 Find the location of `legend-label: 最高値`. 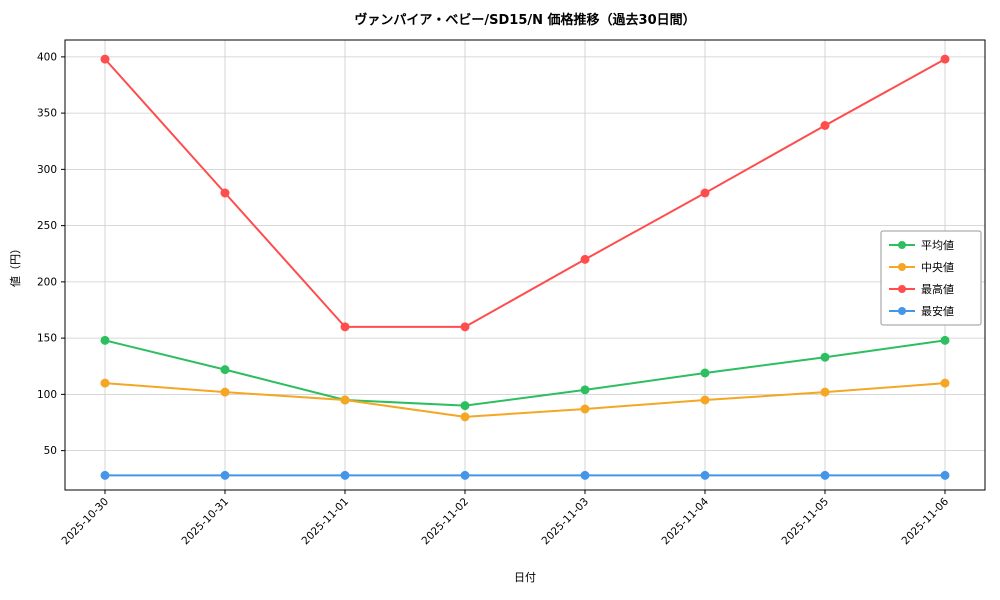

legend-label: 最高値 is located at coordinates (937, 289).